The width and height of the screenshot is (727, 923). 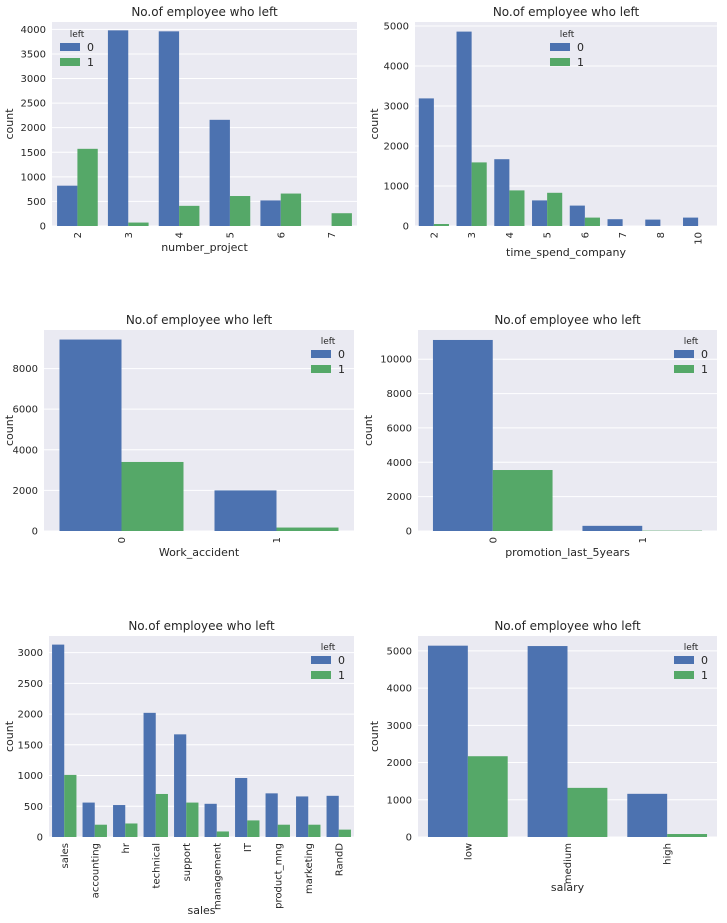 What do you see at coordinates (668, 854) in the screenshot?
I see `x-tick-label: high` at bounding box center [668, 854].